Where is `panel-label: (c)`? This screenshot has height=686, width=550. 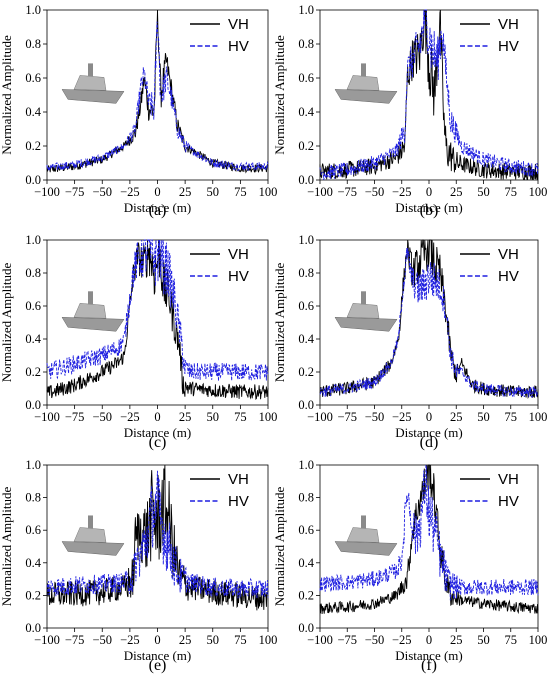 panel-label: (c) is located at coordinates (158, 442).